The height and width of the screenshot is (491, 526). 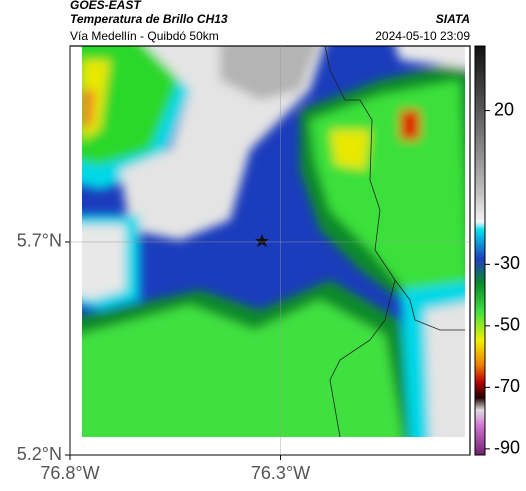 What do you see at coordinates (149, 19) in the screenshot?
I see `product: Temperatura de Brillo CH13` at bounding box center [149, 19].